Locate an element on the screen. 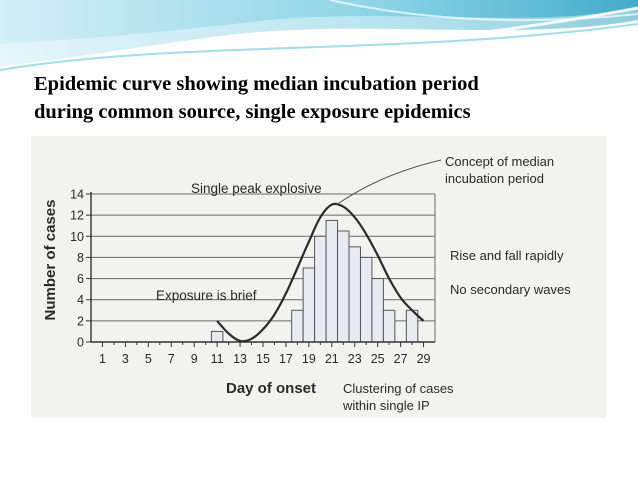 The width and height of the screenshot is (638, 478). x-tick-label-27: 27 is located at coordinates (401, 359).